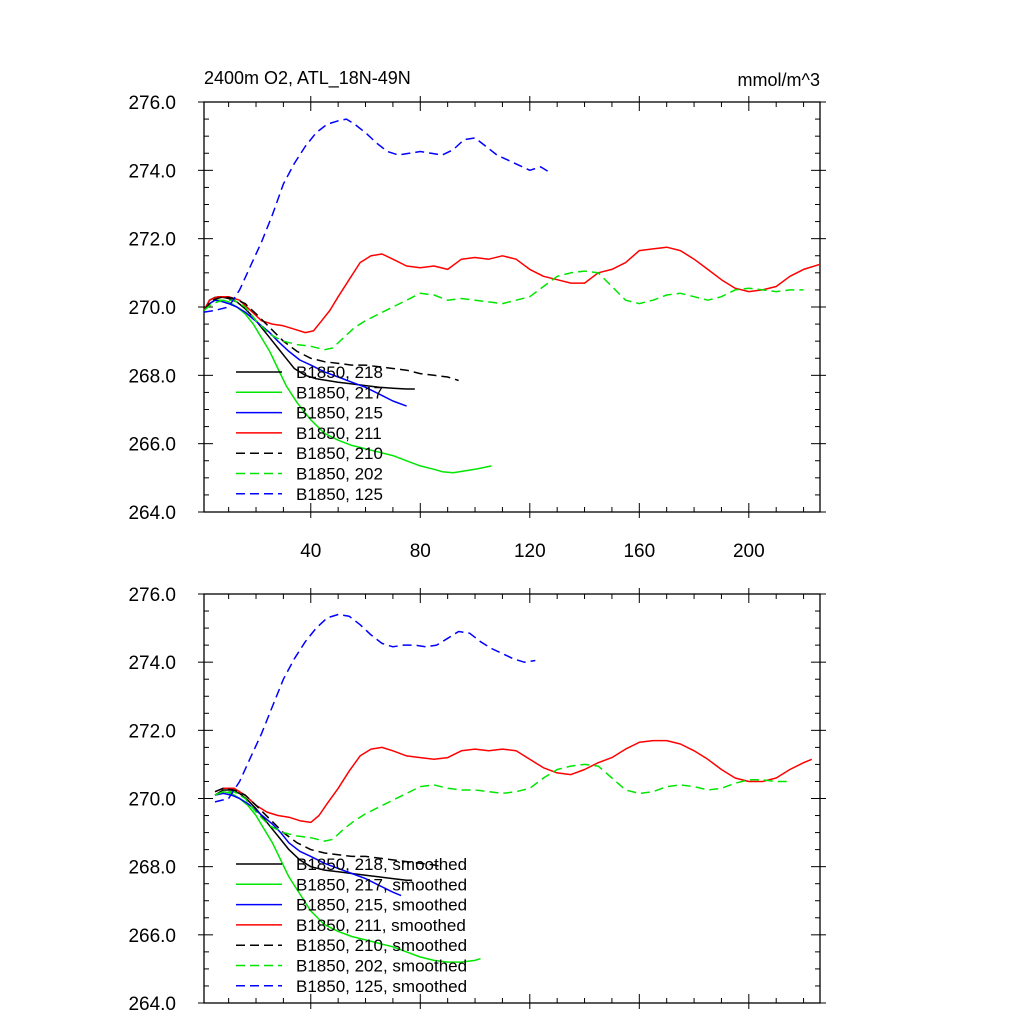  Describe the element at coordinates (381, 966) in the screenshot. I see `legend-label: B1850, 202, smoothed` at that location.